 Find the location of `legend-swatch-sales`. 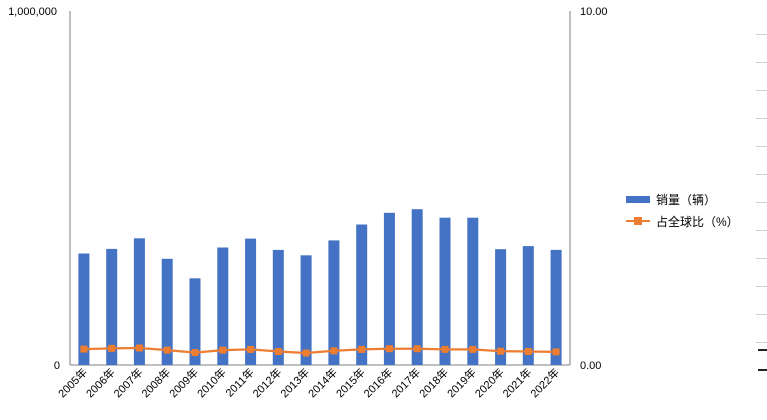

legend-swatch-sales is located at coordinates (638, 199).